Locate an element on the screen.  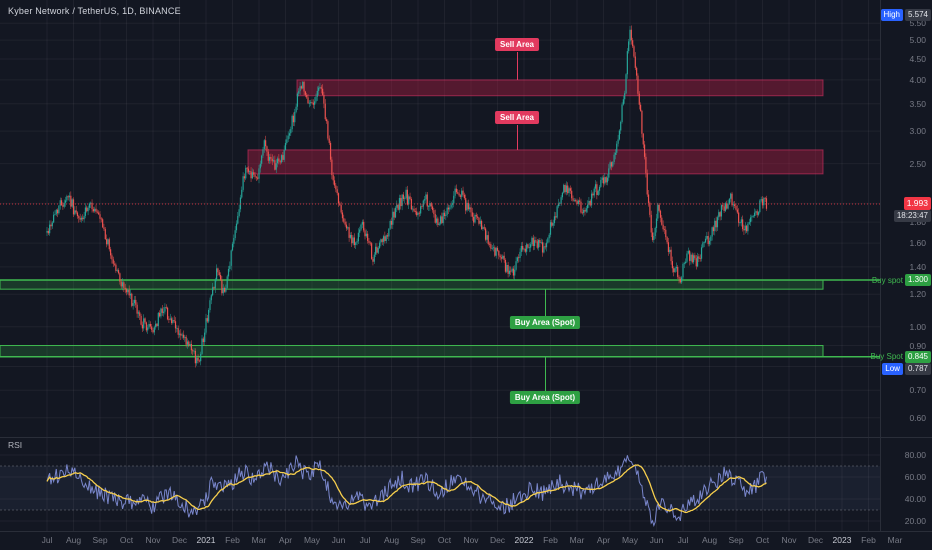
low-badge-label: Low is located at coordinates (892, 369).